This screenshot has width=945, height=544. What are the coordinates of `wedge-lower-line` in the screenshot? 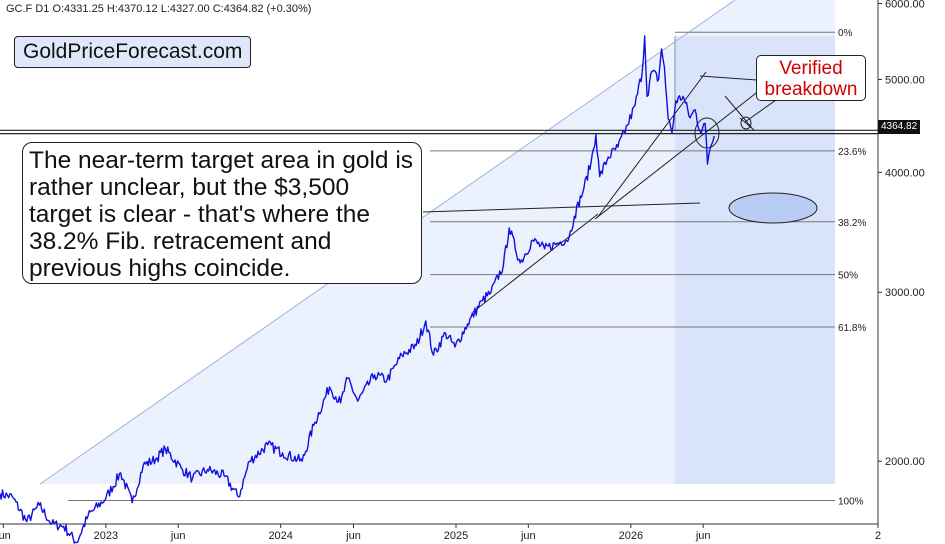 It's located at (747, 124).